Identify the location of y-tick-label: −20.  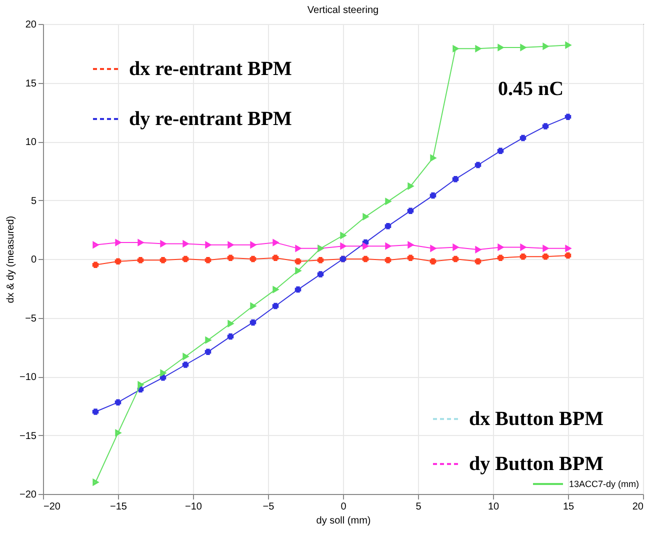
(28, 495).